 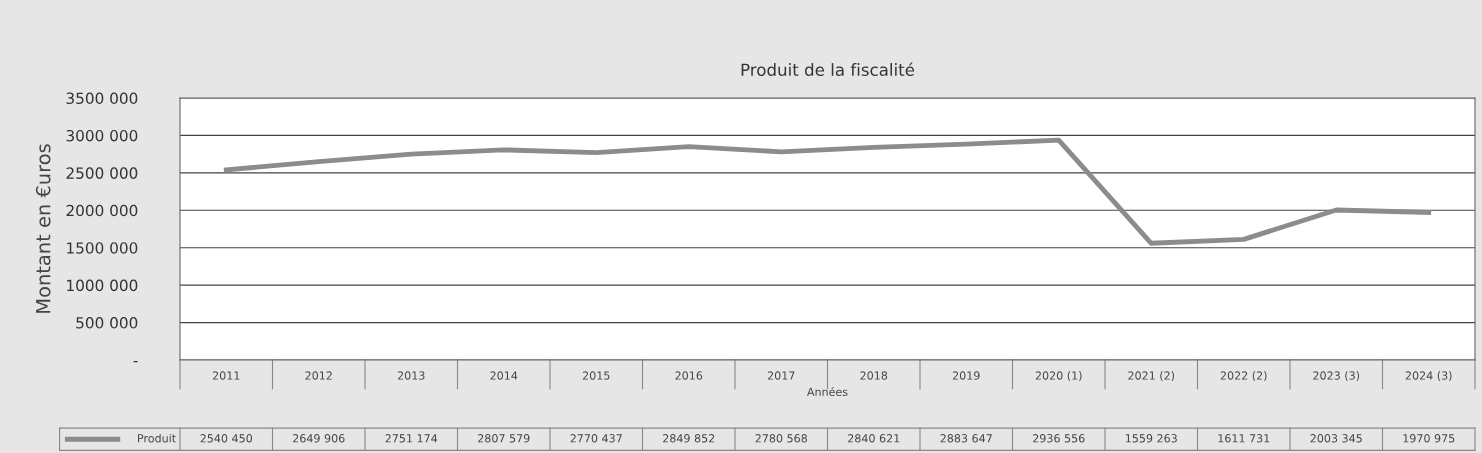 What do you see at coordinates (102, 173) in the screenshot?
I see `y-tick-label: 2500 000` at bounding box center [102, 173].